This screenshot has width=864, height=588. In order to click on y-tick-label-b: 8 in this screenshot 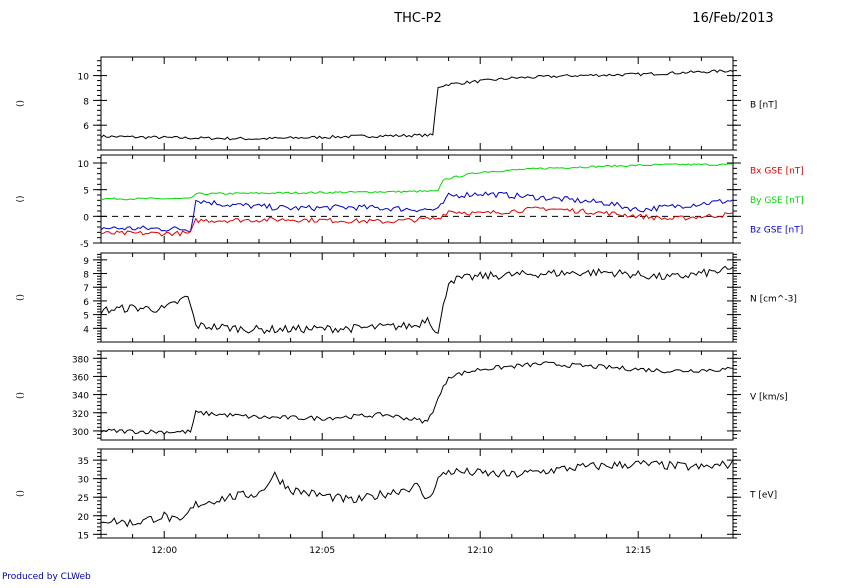, I will do `click(86, 102)`.